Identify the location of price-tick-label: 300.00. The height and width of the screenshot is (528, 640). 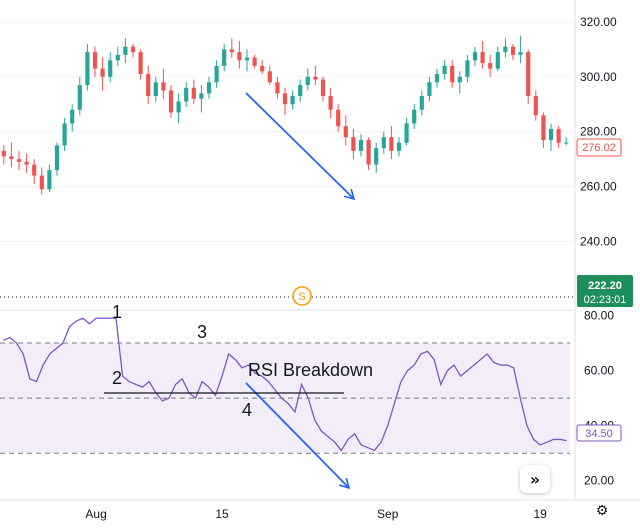
(598, 77).